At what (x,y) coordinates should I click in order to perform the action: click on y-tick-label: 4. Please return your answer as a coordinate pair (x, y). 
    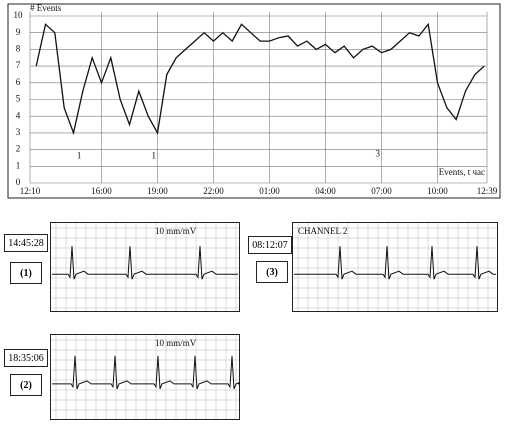
    Looking at the image, I should click on (18, 115).